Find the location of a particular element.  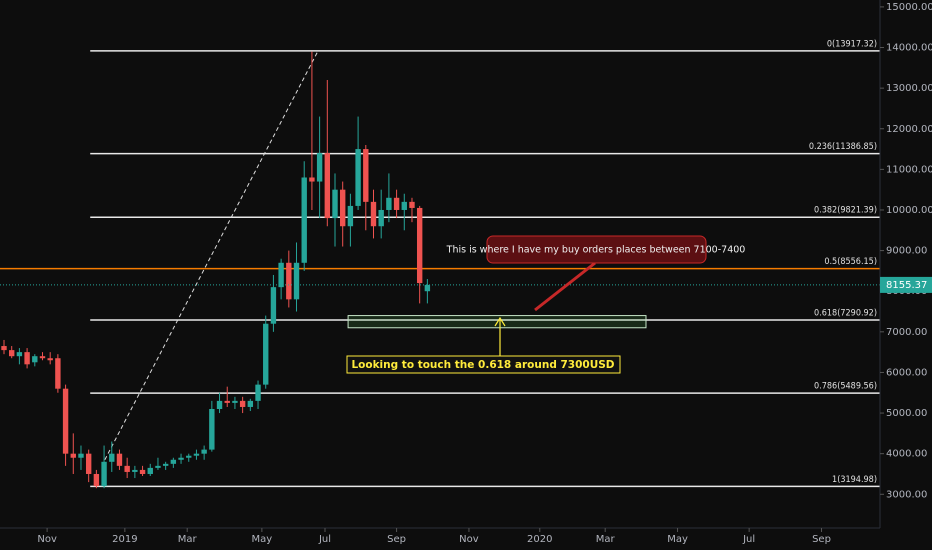

note-box is located at coordinates (483, 364).